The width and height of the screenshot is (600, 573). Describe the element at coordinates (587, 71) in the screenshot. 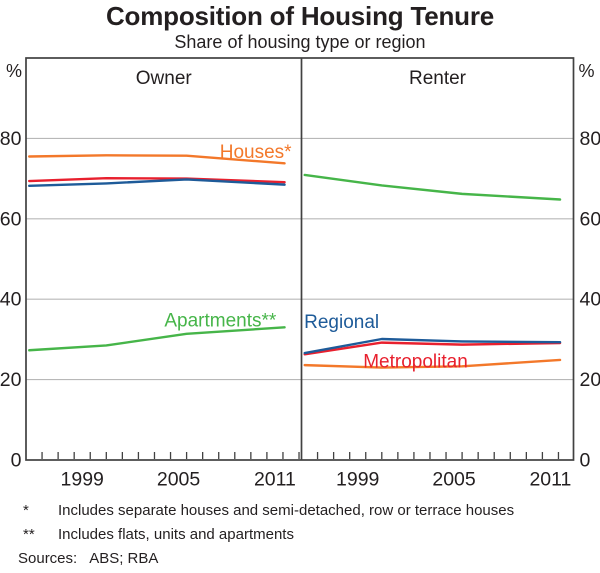

I see `y-axis-unit-right: %` at that location.